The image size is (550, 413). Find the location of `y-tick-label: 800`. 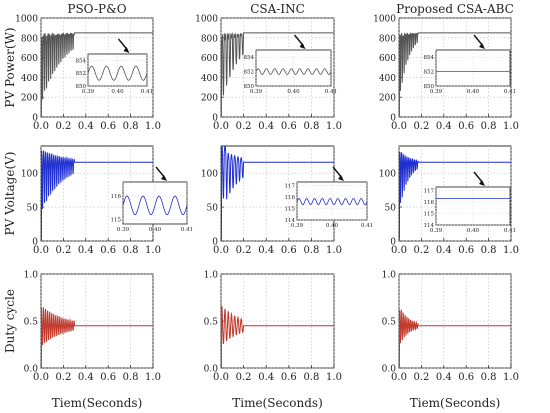

y-tick-label: 800 is located at coordinates (209, 39).